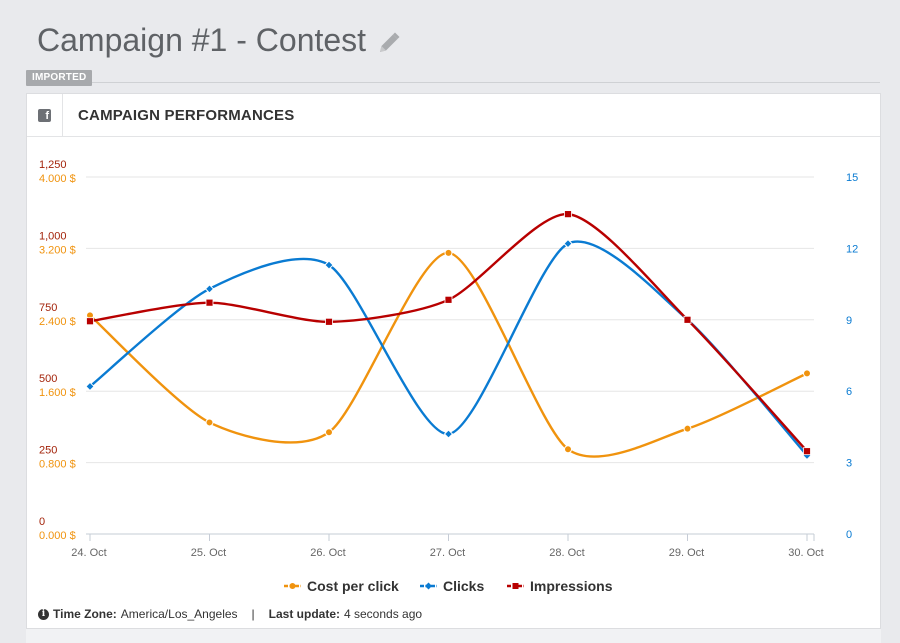 This screenshot has height=643, width=900. I want to click on timezone-label: Time Zone:, so click(85, 614).